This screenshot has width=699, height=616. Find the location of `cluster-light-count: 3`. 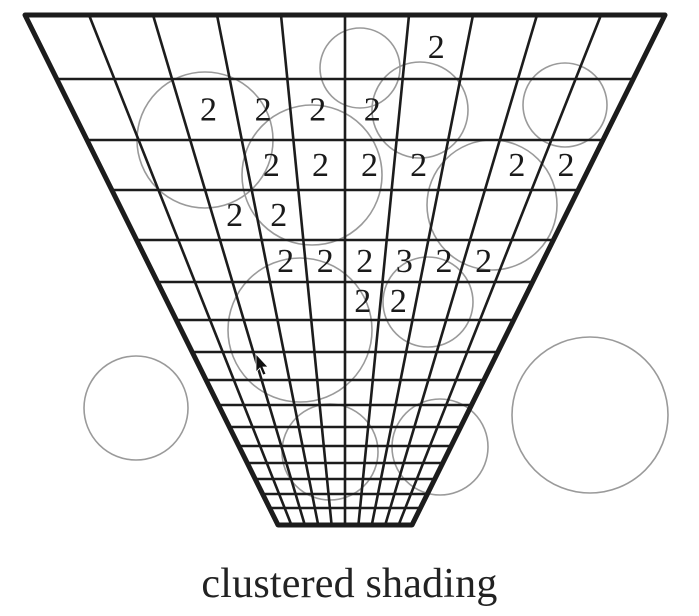

cluster-light-count: 3 is located at coordinates (404, 261).